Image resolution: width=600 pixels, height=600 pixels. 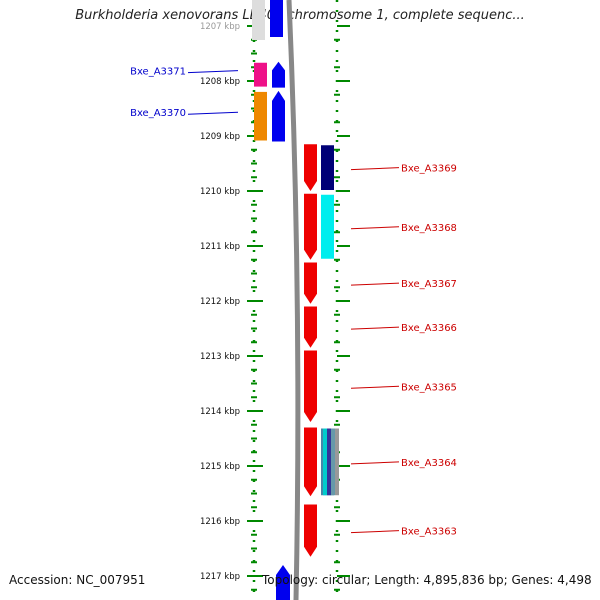 What do you see at coordinates (220, 577) in the screenshot?
I see `ruler-label: 1217 kbp` at bounding box center [220, 577].